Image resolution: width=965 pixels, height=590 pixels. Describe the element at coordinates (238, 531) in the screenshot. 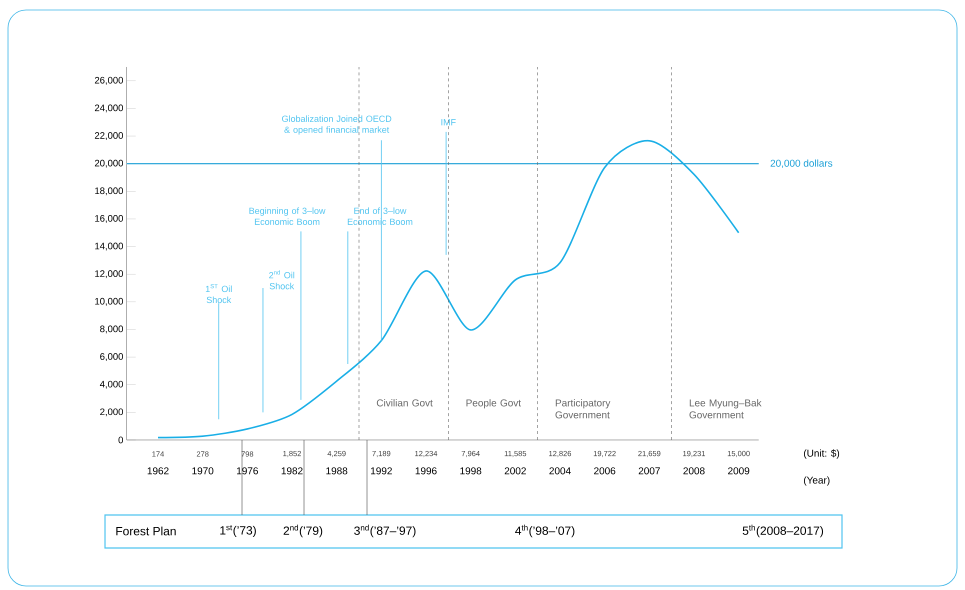

I see `text: 1$^{st}$(’73)` at that location.